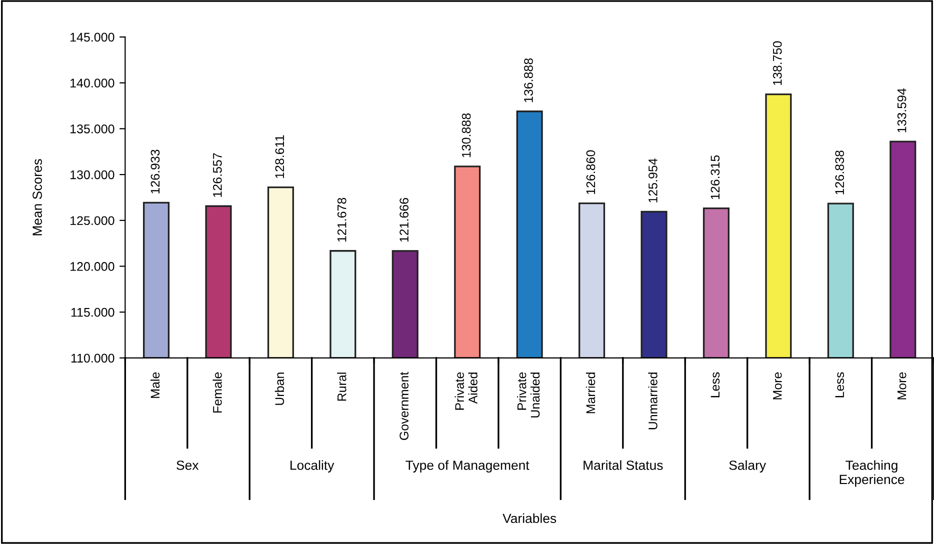 The width and height of the screenshot is (934, 544). Describe the element at coordinates (715, 177) in the screenshot. I see `data-label: 126.315` at that location.